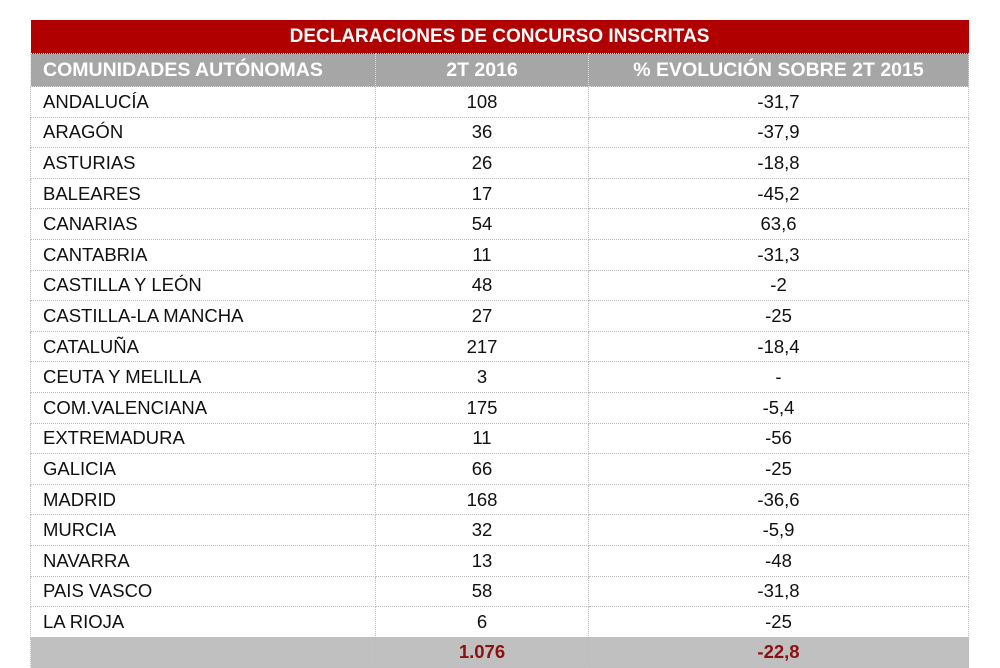 The width and height of the screenshot is (1000, 668). I want to click on evolution-cell: -, so click(778, 377).